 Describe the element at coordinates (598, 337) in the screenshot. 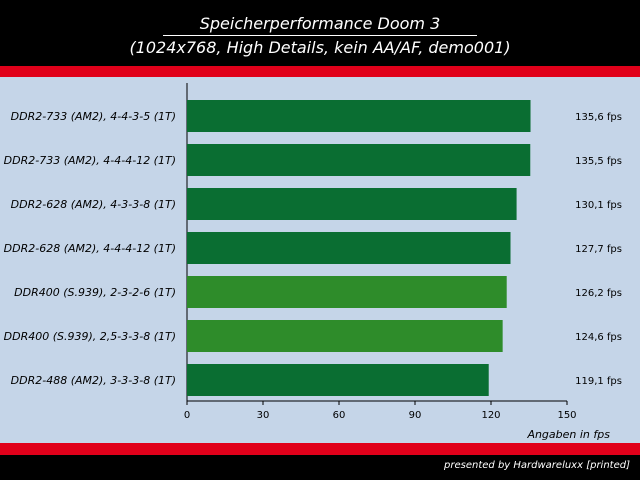

I see `value-label: 124,6 fps` at that location.